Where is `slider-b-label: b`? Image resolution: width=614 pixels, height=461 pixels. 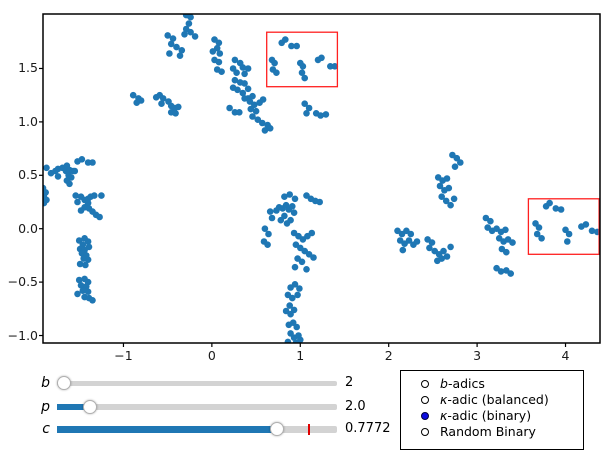
slider-b-label: b is located at coordinates (45, 383).